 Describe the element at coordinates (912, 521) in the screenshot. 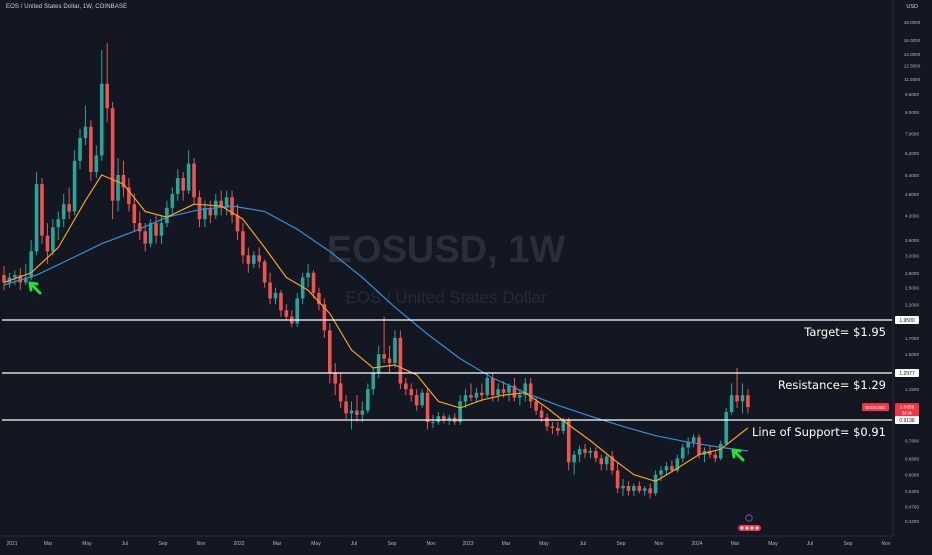

I see `y-tick-label: 0.4200` at that location.